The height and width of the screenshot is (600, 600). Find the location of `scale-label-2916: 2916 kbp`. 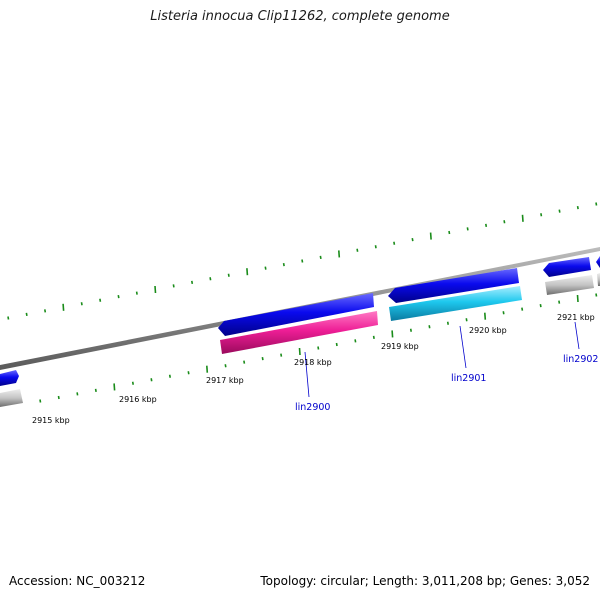

scale-label-2916: 2916 kbp is located at coordinates (138, 399).